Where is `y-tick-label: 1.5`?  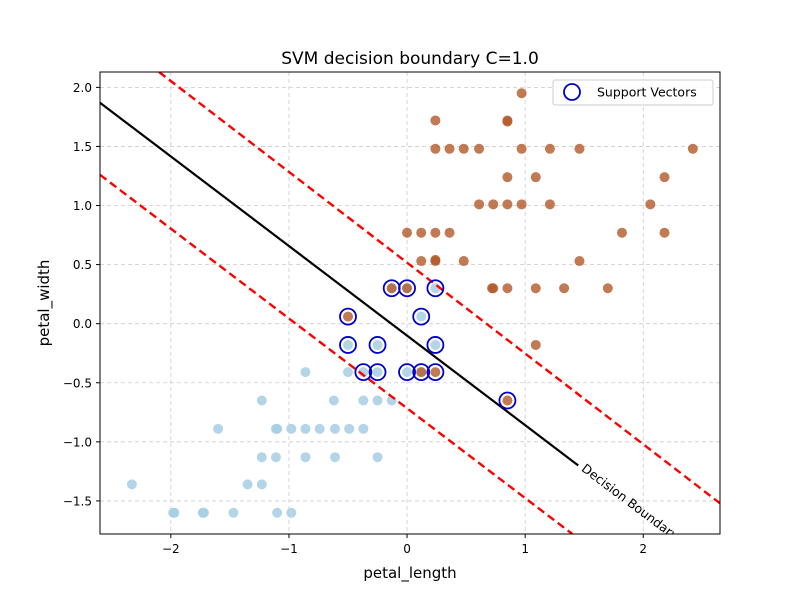
y-tick-label: 1.5 is located at coordinates (82, 147).